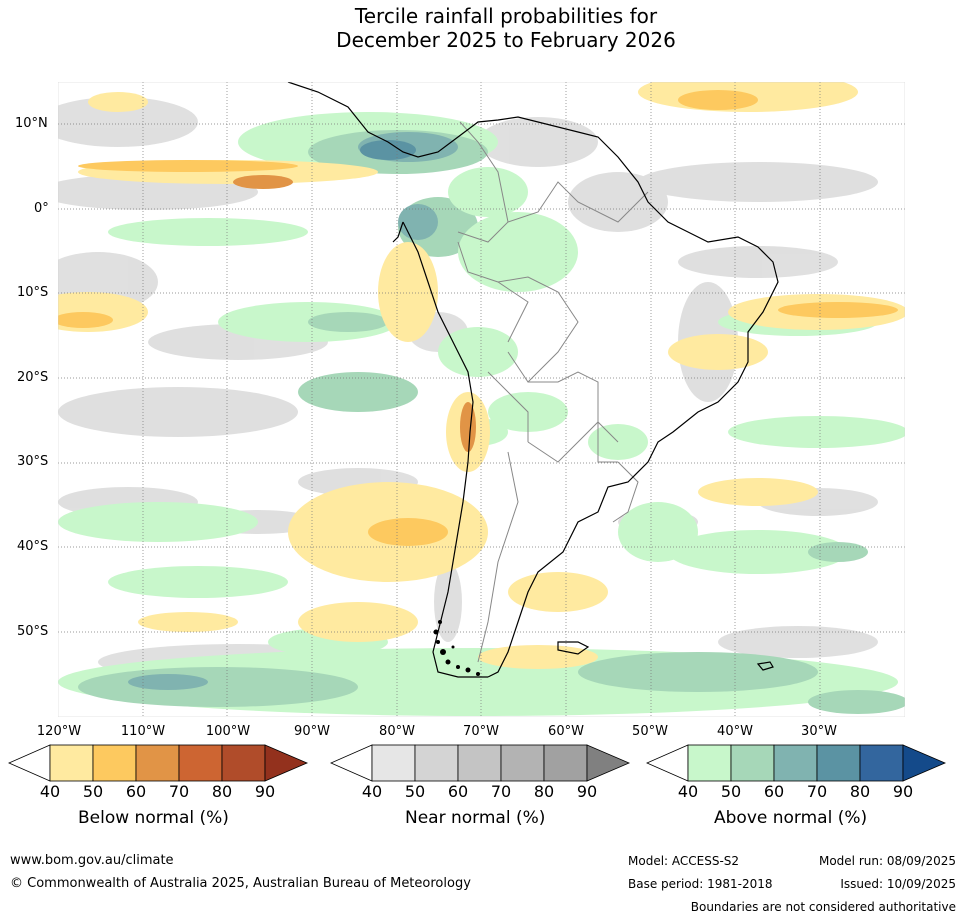 Image resolution: width=965 pixels, height=919 pixels. What do you see at coordinates (887, 861) in the screenshot?
I see `footer-model-run: Model run: 08/09/2025` at bounding box center [887, 861].